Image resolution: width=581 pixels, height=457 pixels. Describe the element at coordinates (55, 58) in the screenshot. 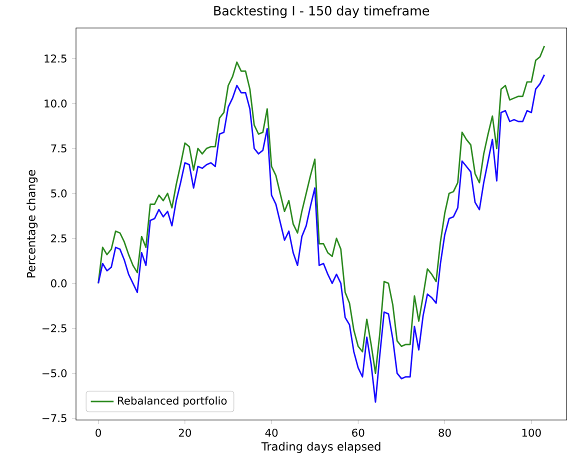

I see `y-tick-label: 12.5` at that location.